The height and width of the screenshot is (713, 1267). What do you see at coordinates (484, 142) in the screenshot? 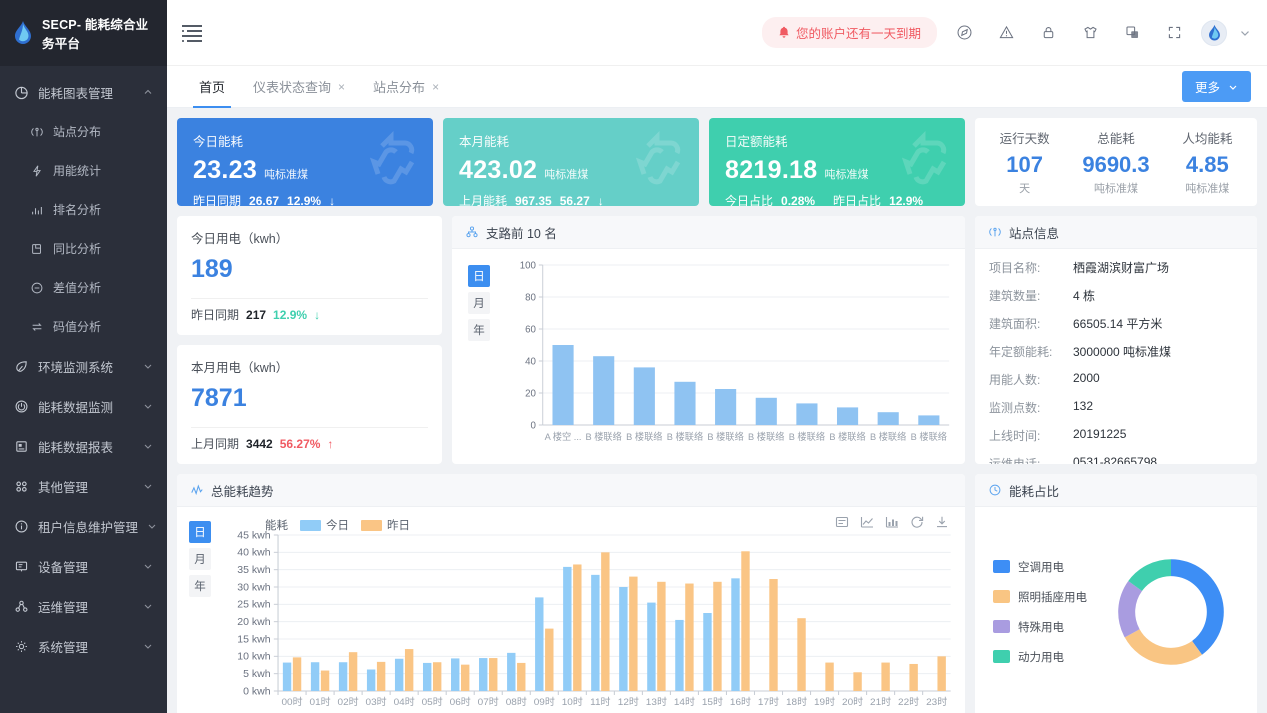
I see `card-title: 本月能耗` at bounding box center [484, 142].